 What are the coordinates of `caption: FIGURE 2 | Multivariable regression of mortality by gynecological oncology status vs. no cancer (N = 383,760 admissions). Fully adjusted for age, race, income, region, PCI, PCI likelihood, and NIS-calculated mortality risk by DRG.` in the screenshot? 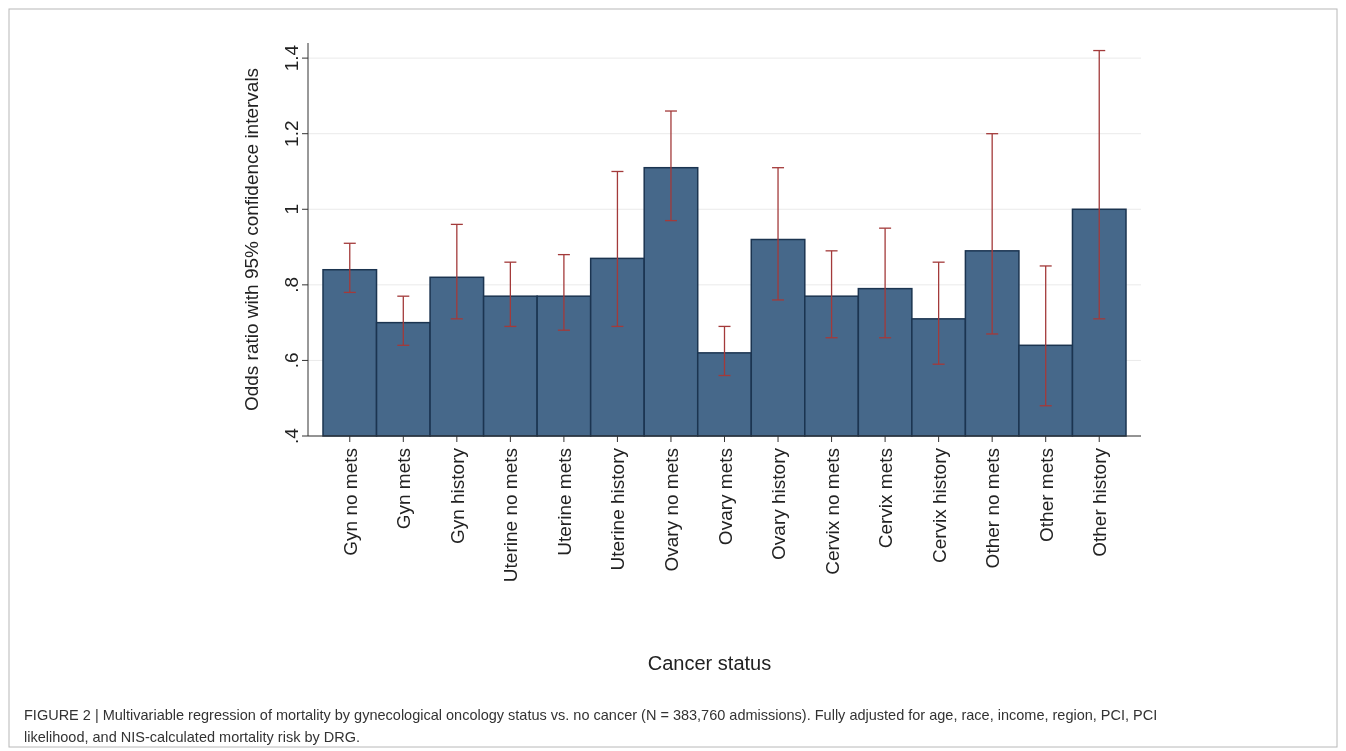 It's located at (591, 726).